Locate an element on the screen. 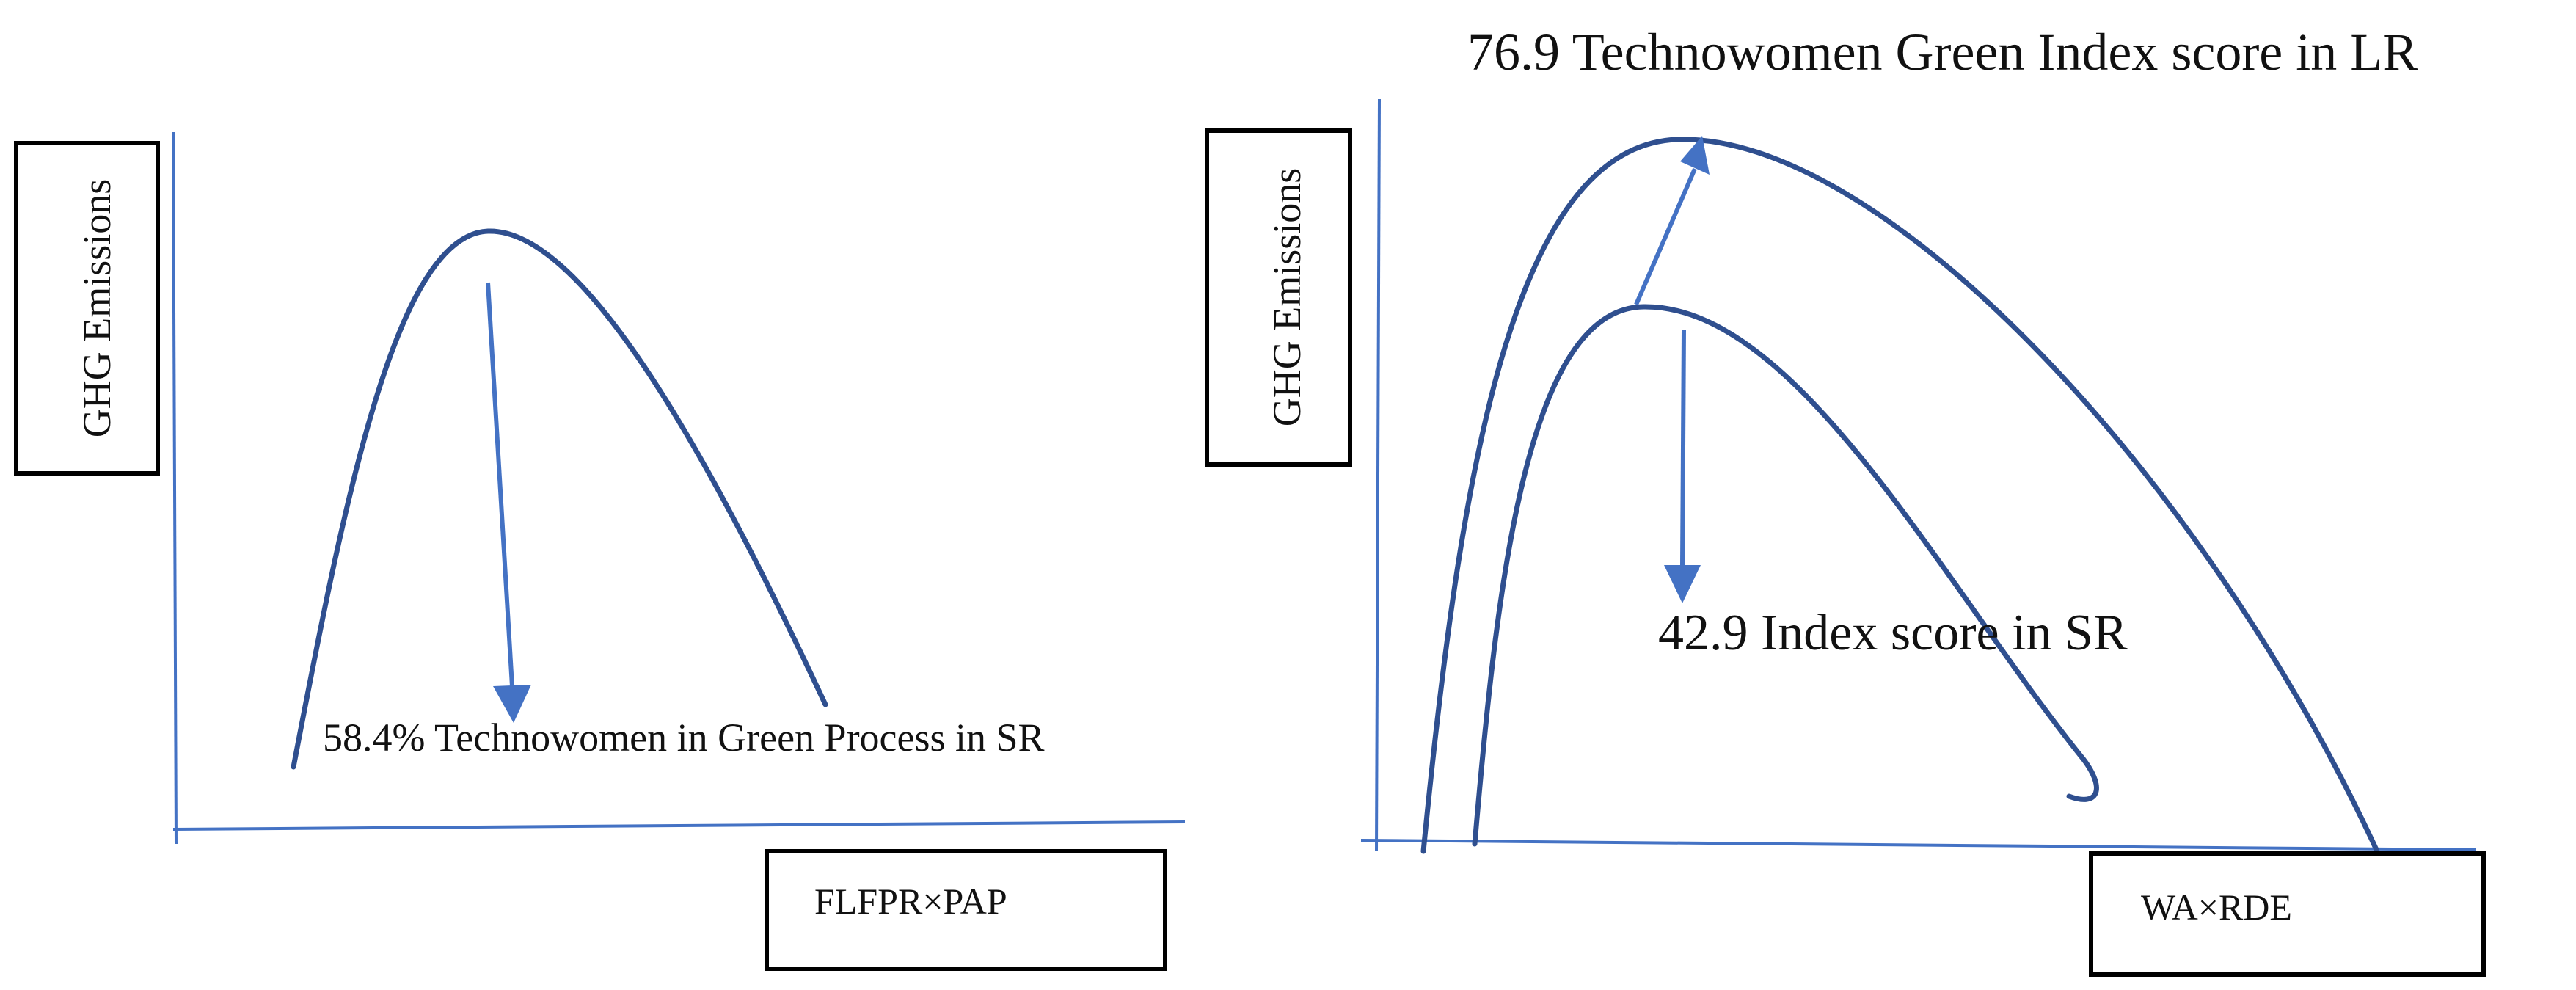 The width and height of the screenshot is (2576, 990). right-inner-curve-sr is located at coordinates (1786, 575).